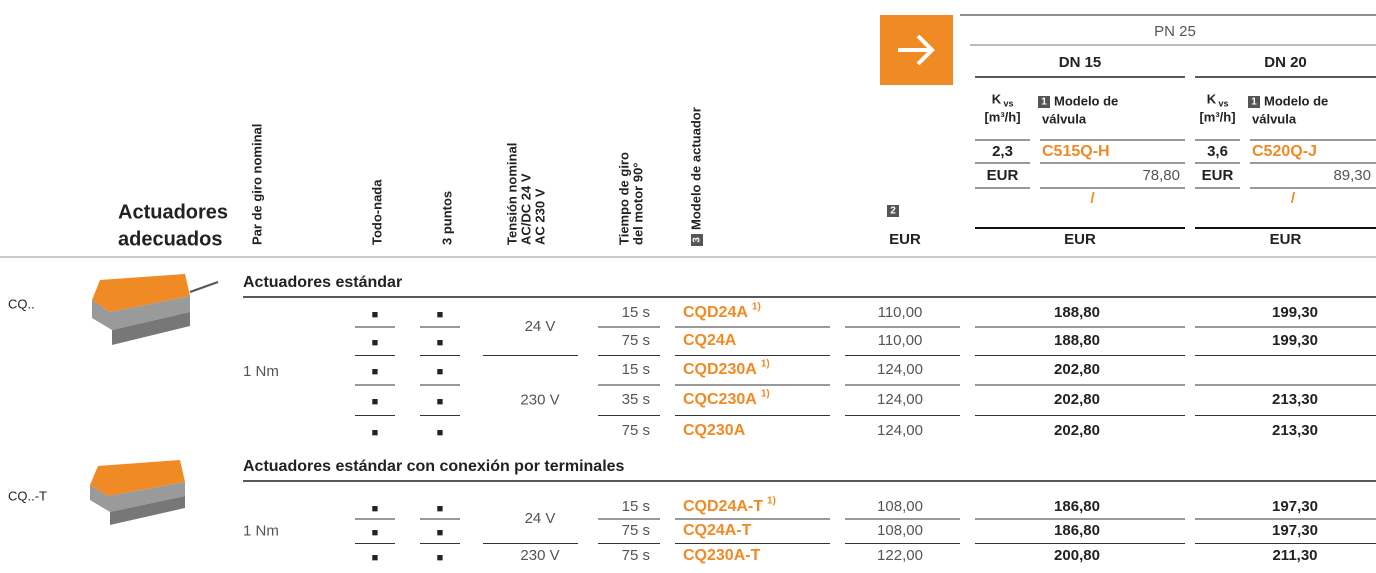 The height and width of the screenshot is (573, 1376). Describe the element at coordinates (1217, 151) in the screenshot. I see `kvs-value: 3,6` at that location.